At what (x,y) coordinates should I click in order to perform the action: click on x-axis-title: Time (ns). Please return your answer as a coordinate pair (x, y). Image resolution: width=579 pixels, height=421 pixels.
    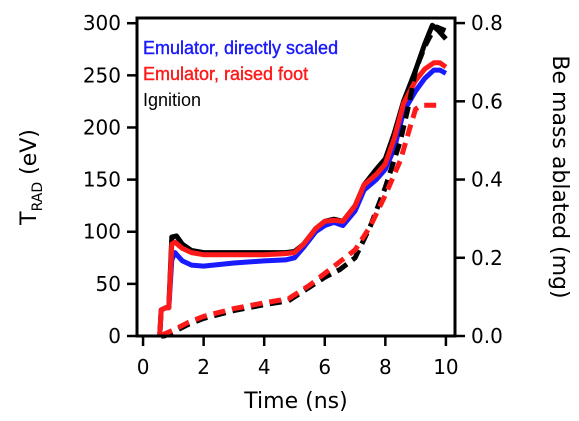
    Looking at the image, I should click on (295, 401).